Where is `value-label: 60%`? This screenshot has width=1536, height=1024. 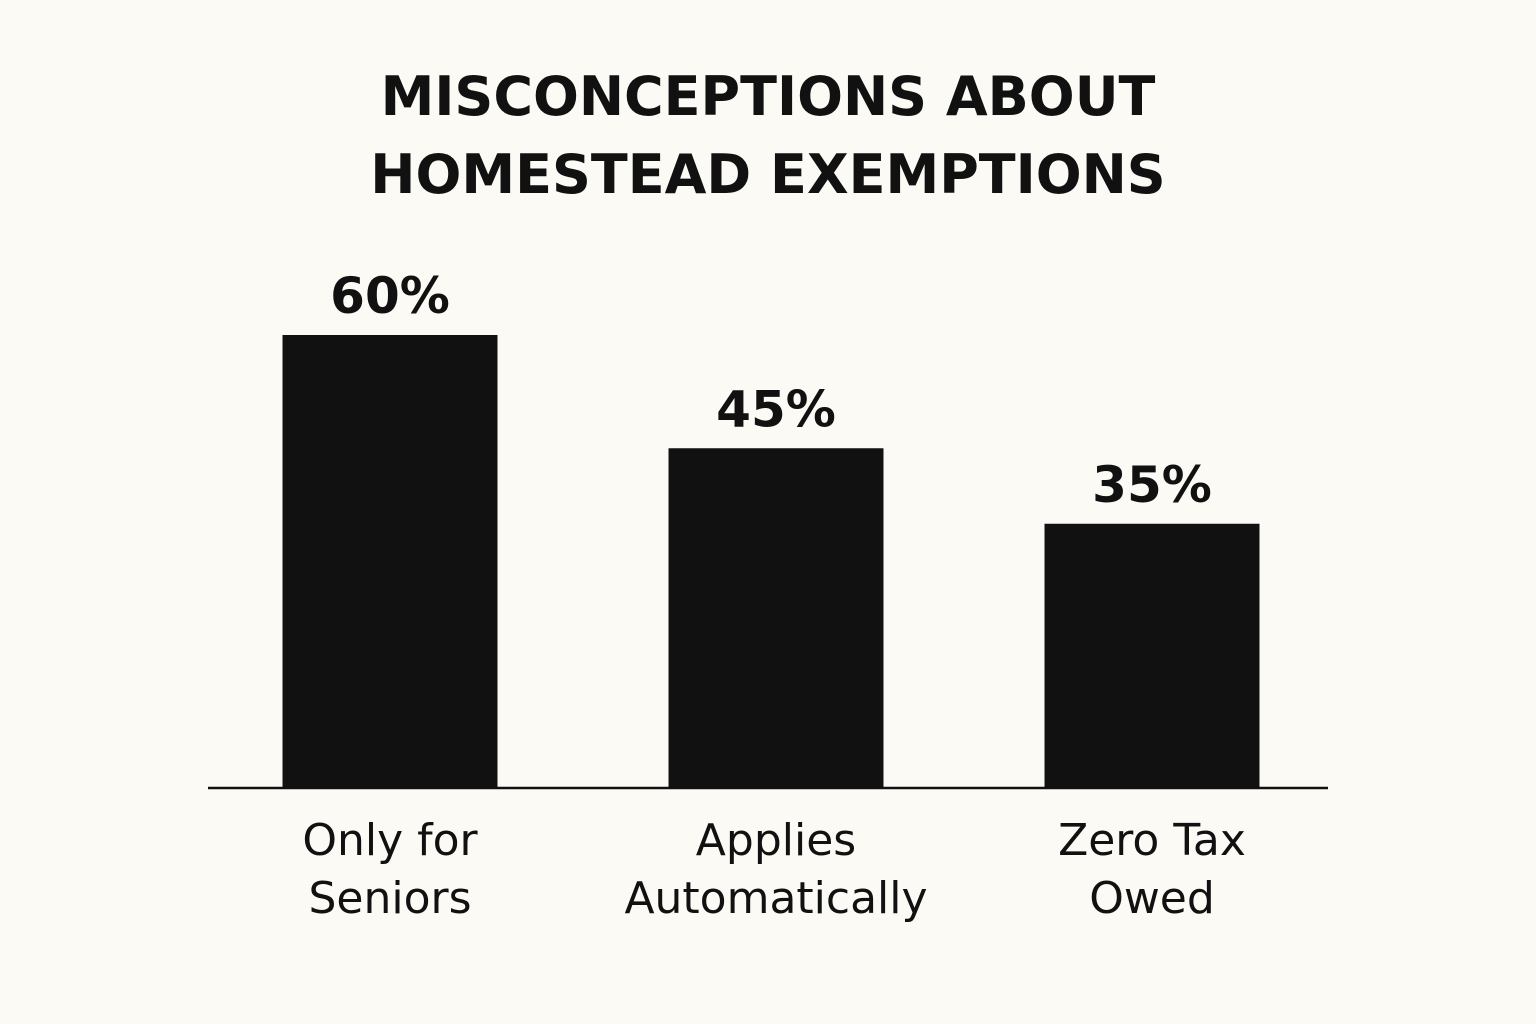
value-label: 60% is located at coordinates (390, 296).